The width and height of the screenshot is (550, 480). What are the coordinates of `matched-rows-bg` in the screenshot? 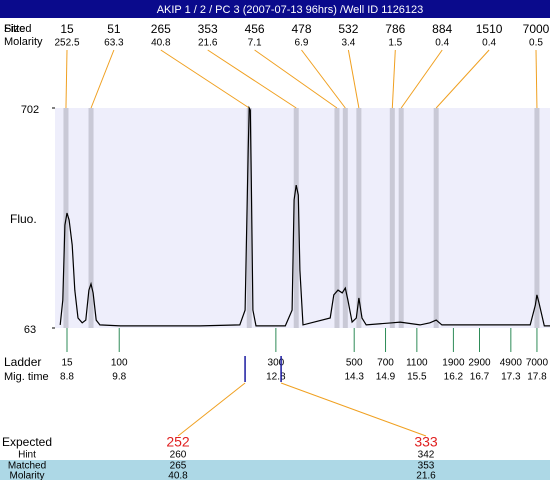 It's located at (275, 470).